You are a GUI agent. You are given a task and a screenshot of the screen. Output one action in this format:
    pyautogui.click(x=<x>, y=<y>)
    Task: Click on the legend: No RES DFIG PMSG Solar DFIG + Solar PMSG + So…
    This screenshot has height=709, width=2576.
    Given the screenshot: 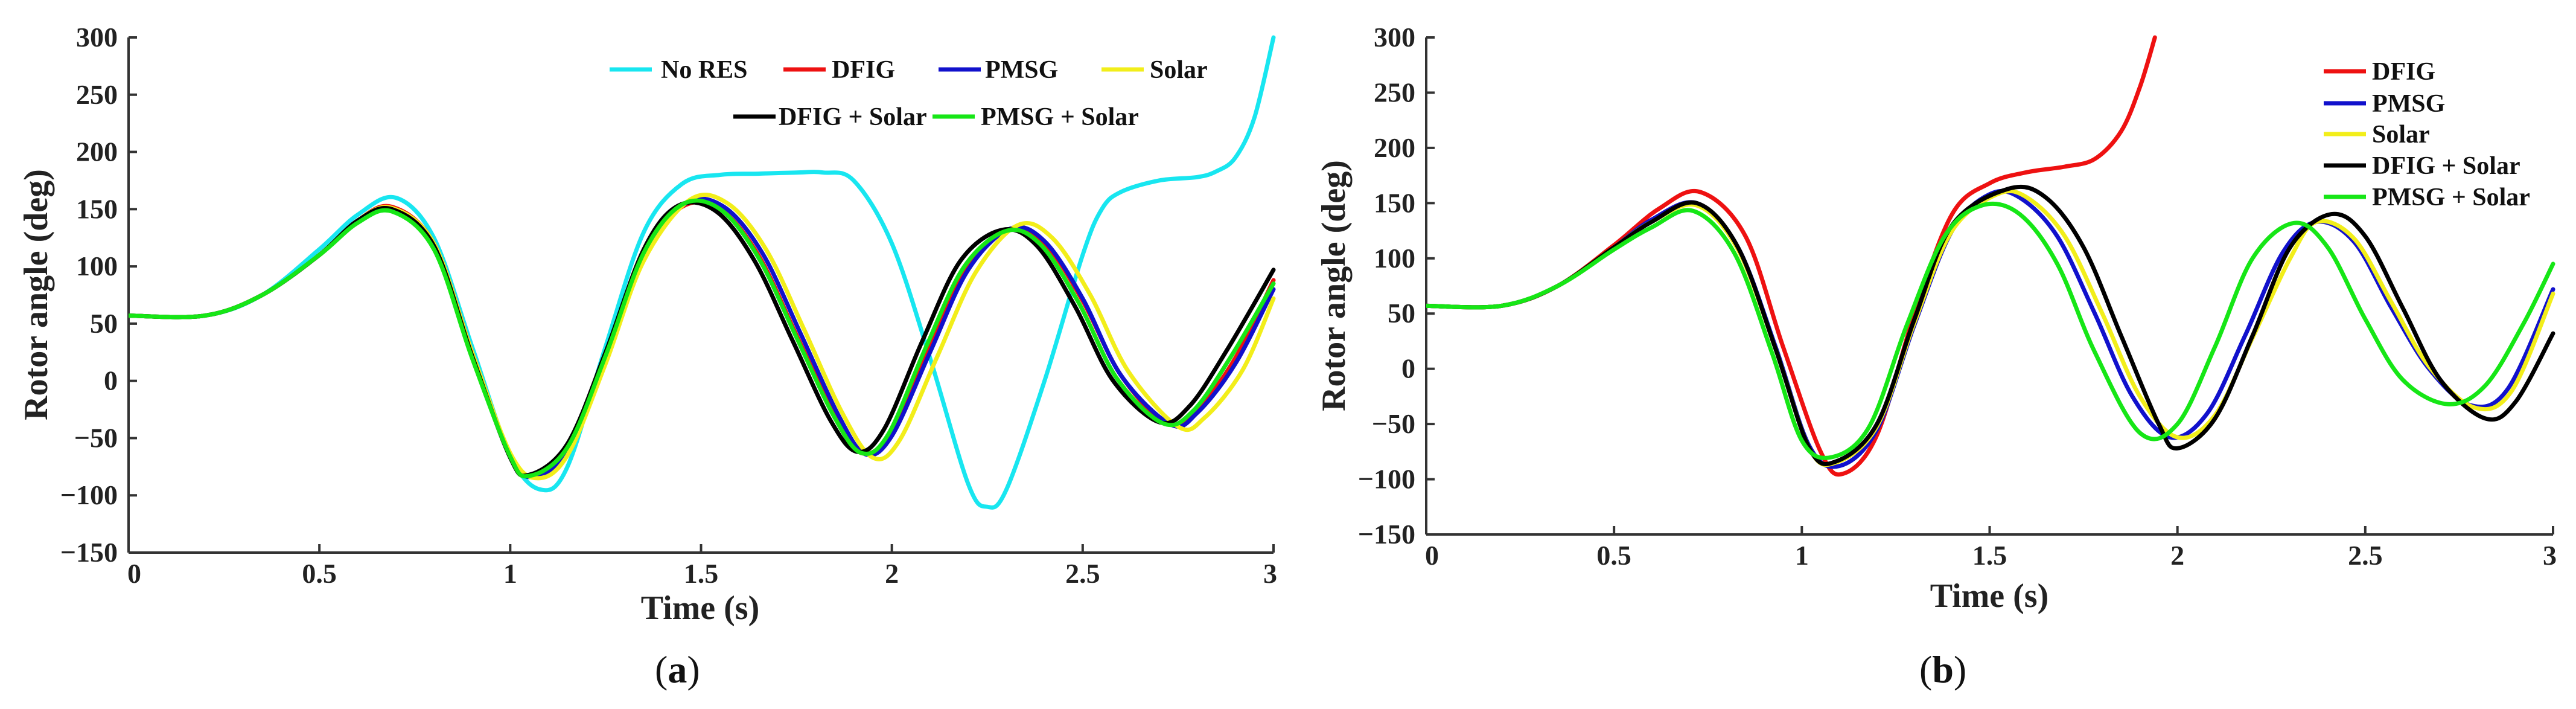 What is the action you would take?
    pyautogui.click(x=909, y=93)
    